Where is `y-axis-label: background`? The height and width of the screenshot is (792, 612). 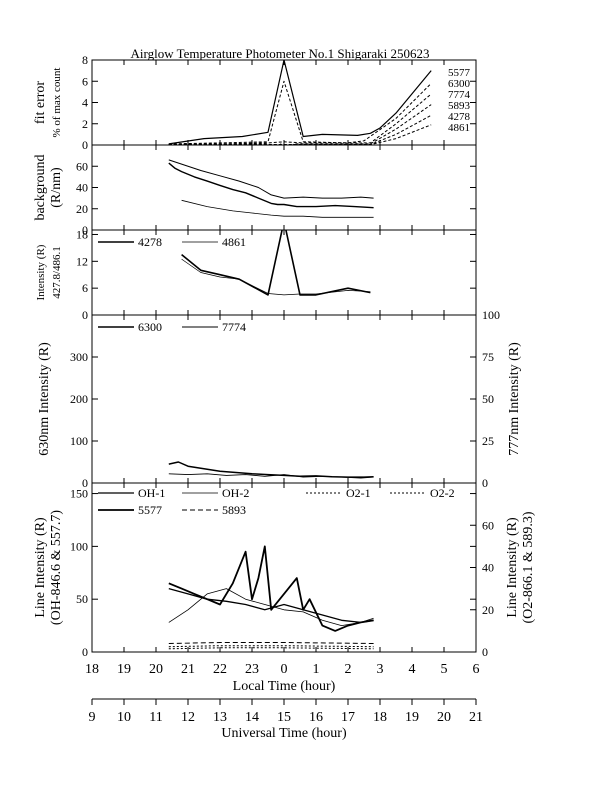 y-axis-label: background is located at coordinates (40, 187).